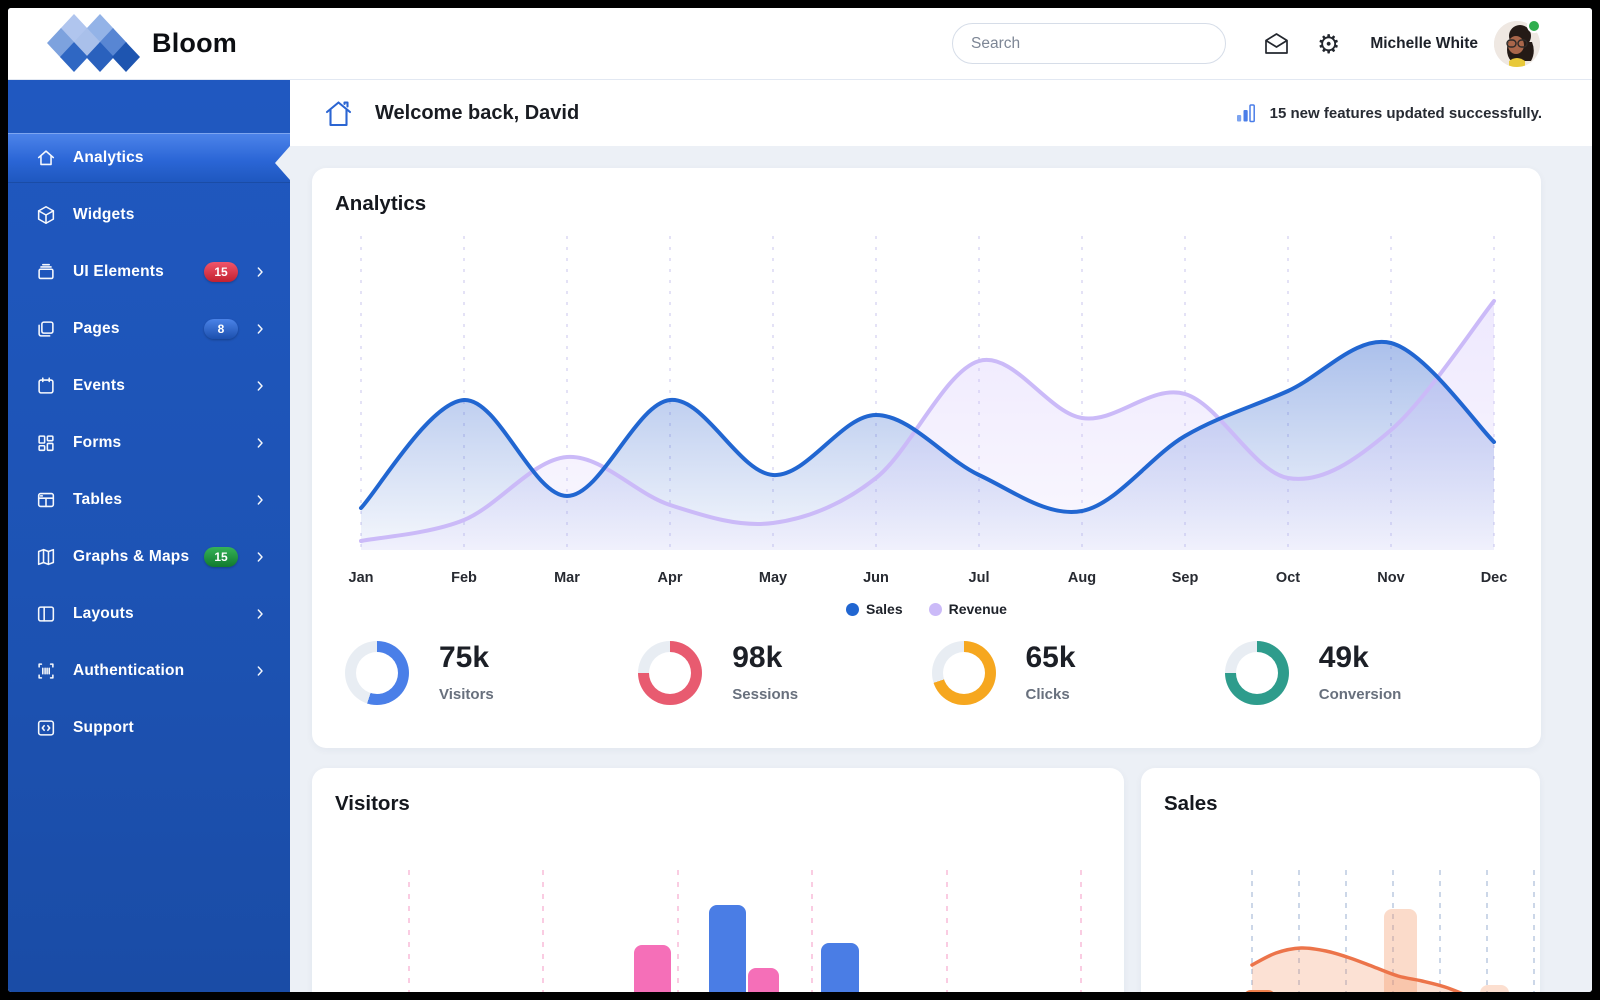 Image resolution: width=1600 pixels, height=1000 pixels. I want to click on visitors-bar-chart, so click(745, 931).